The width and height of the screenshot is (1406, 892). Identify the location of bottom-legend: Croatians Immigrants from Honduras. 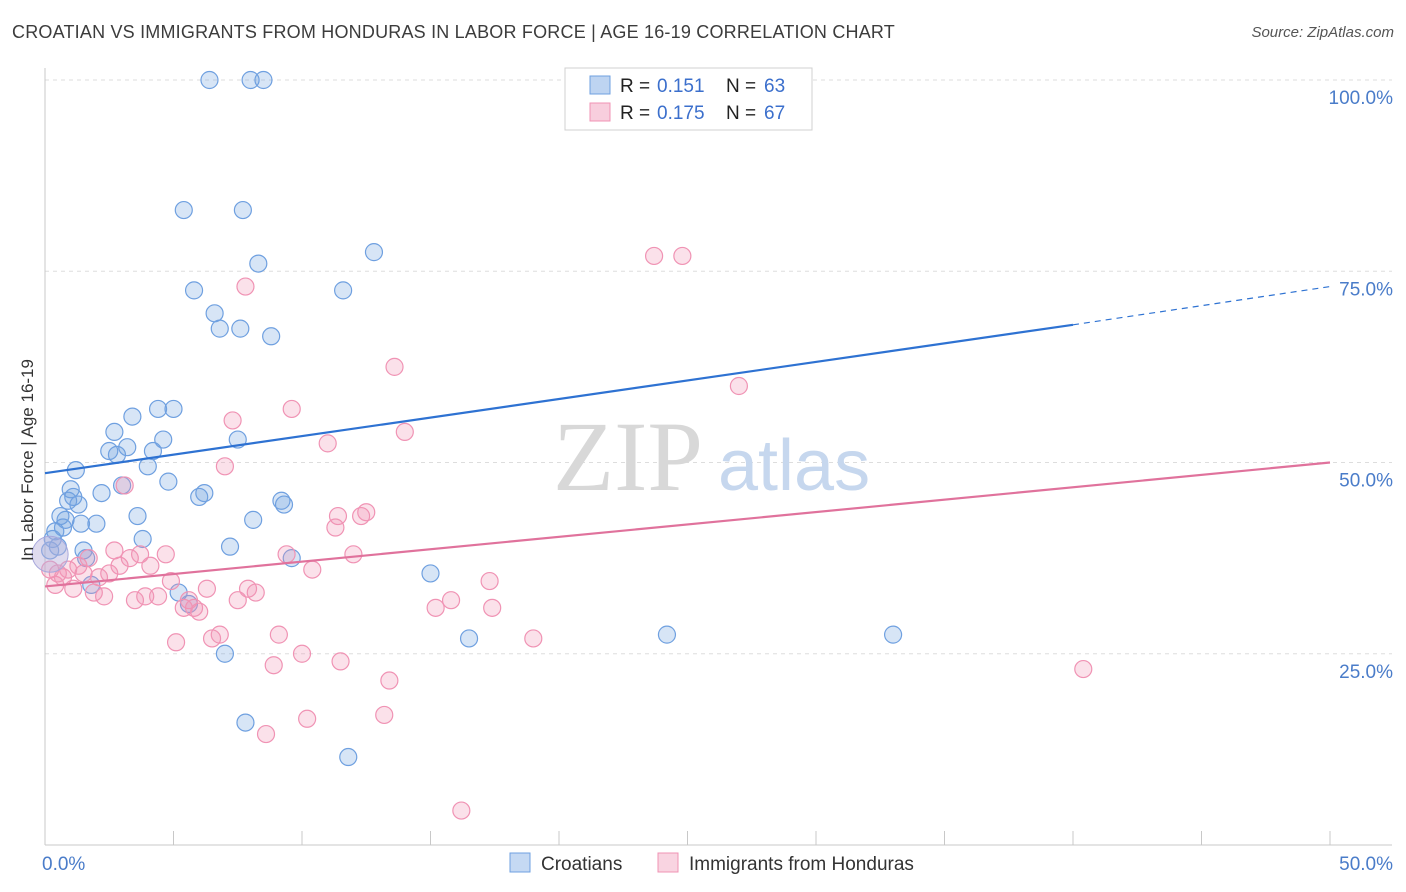
(711, 863).